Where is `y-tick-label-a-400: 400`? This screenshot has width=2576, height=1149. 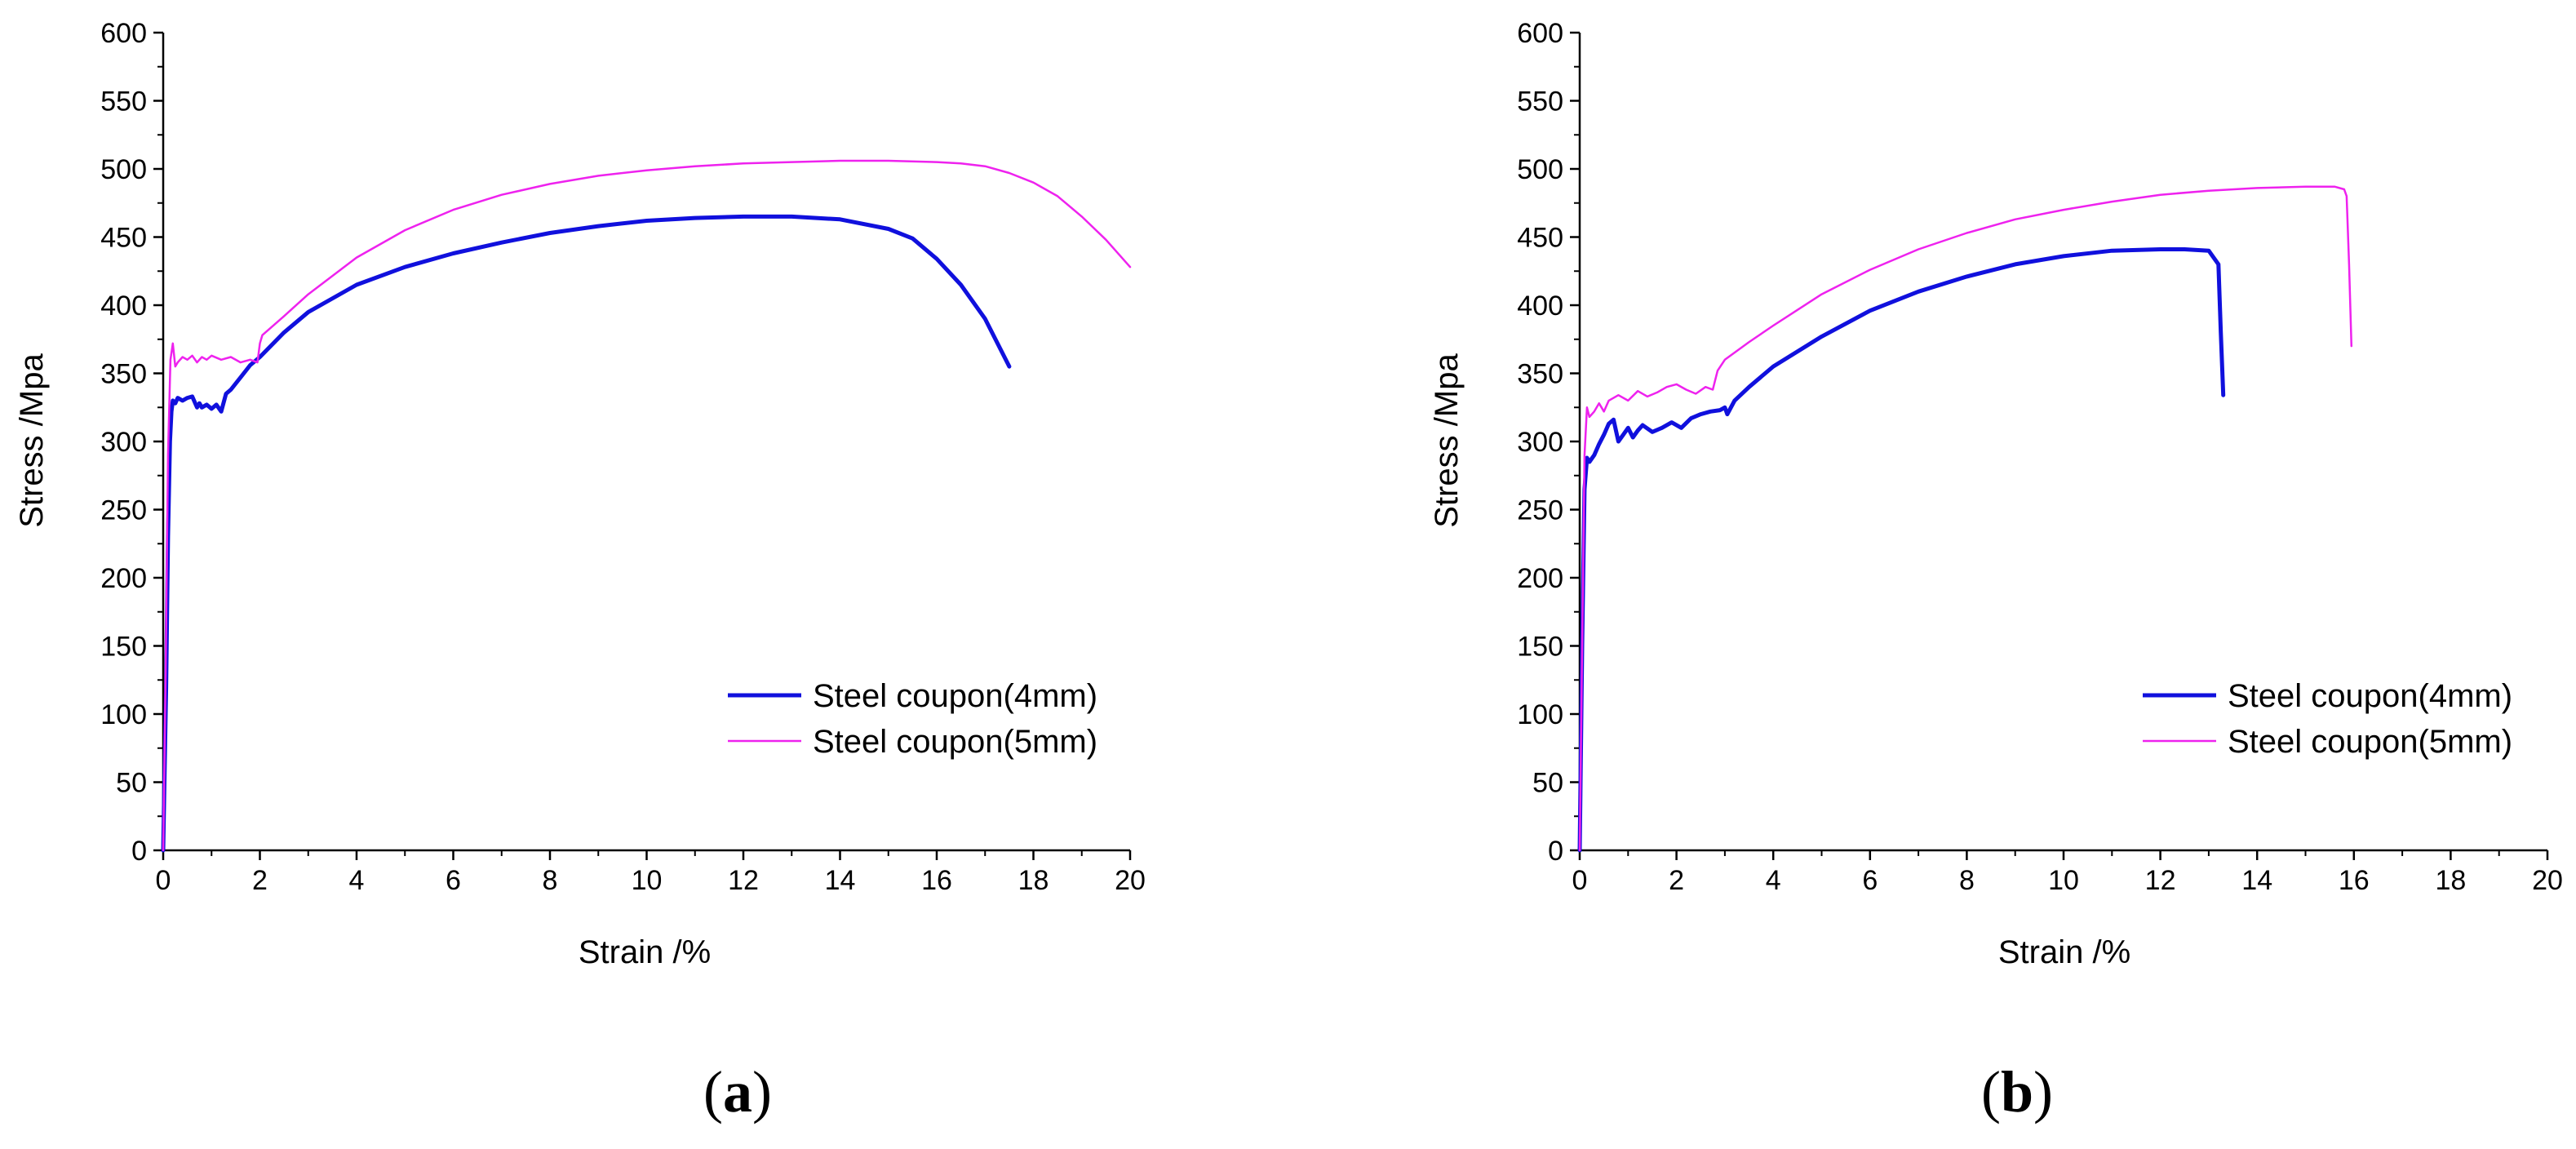 y-tick-label-a-400: 400 is located at coordinates (123, 306).